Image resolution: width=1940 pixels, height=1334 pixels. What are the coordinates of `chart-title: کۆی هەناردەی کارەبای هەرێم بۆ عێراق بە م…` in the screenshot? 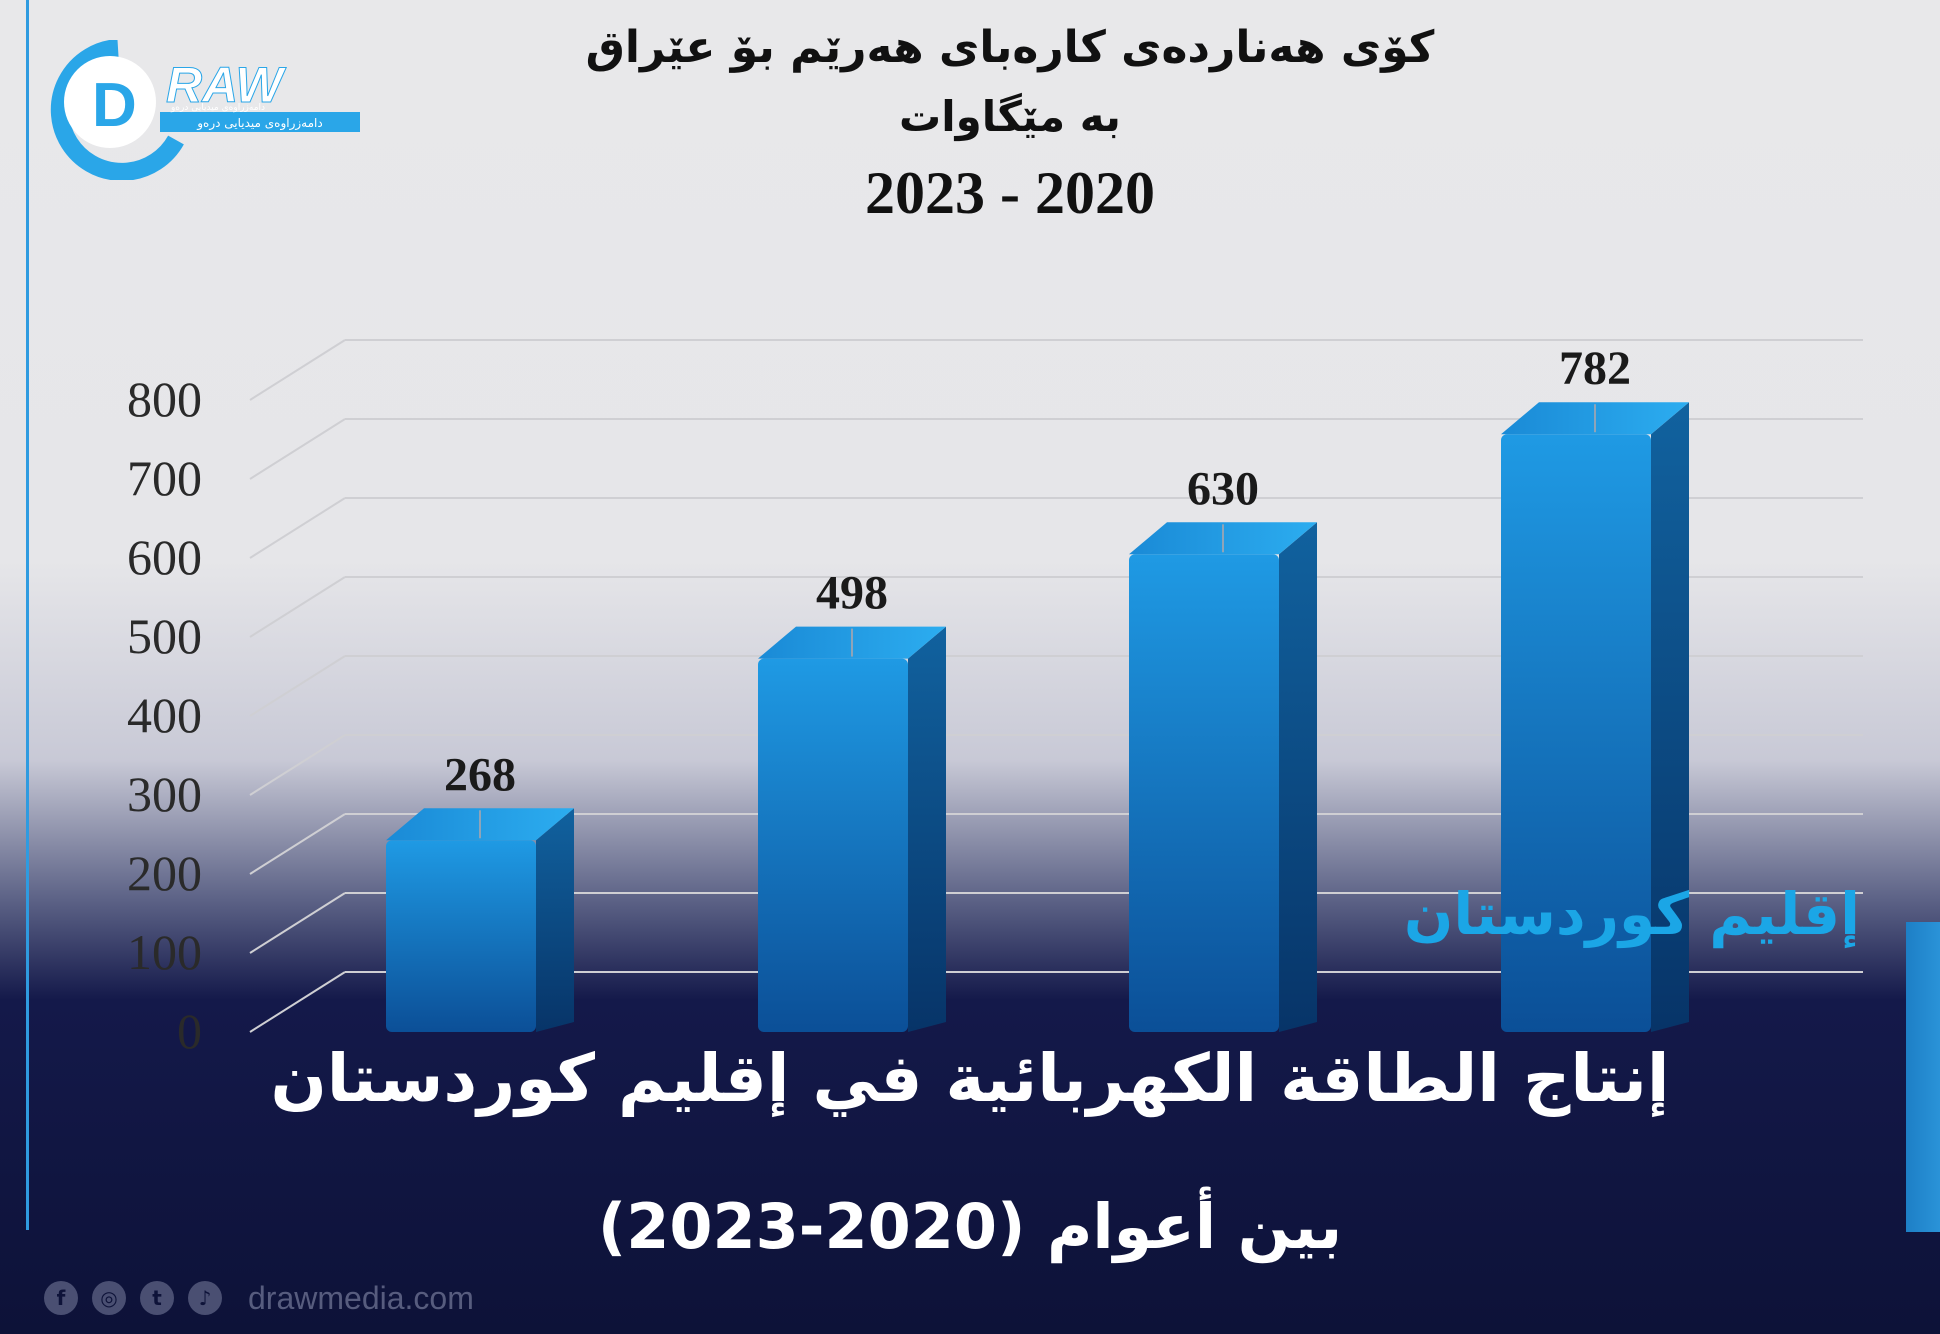 It's located at (1010, 124).